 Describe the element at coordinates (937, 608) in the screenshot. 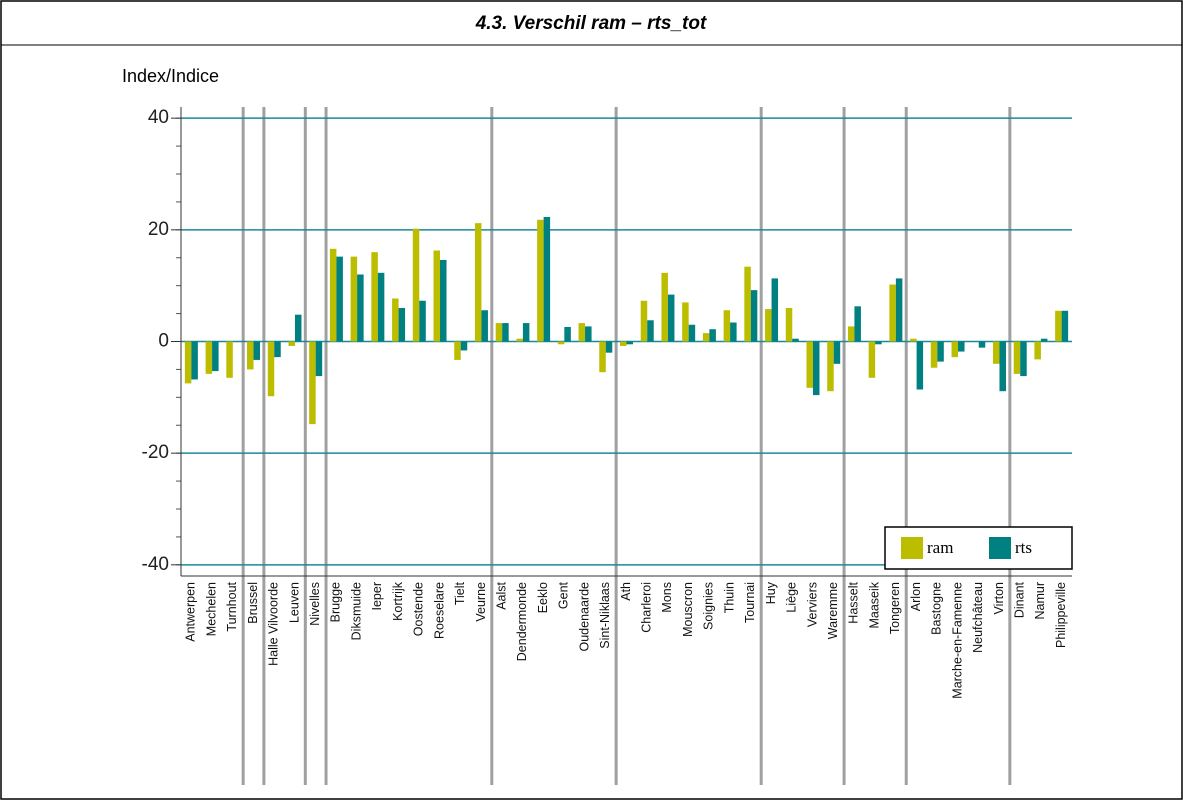

I see `x-tick-label: Bastogne` at that location.